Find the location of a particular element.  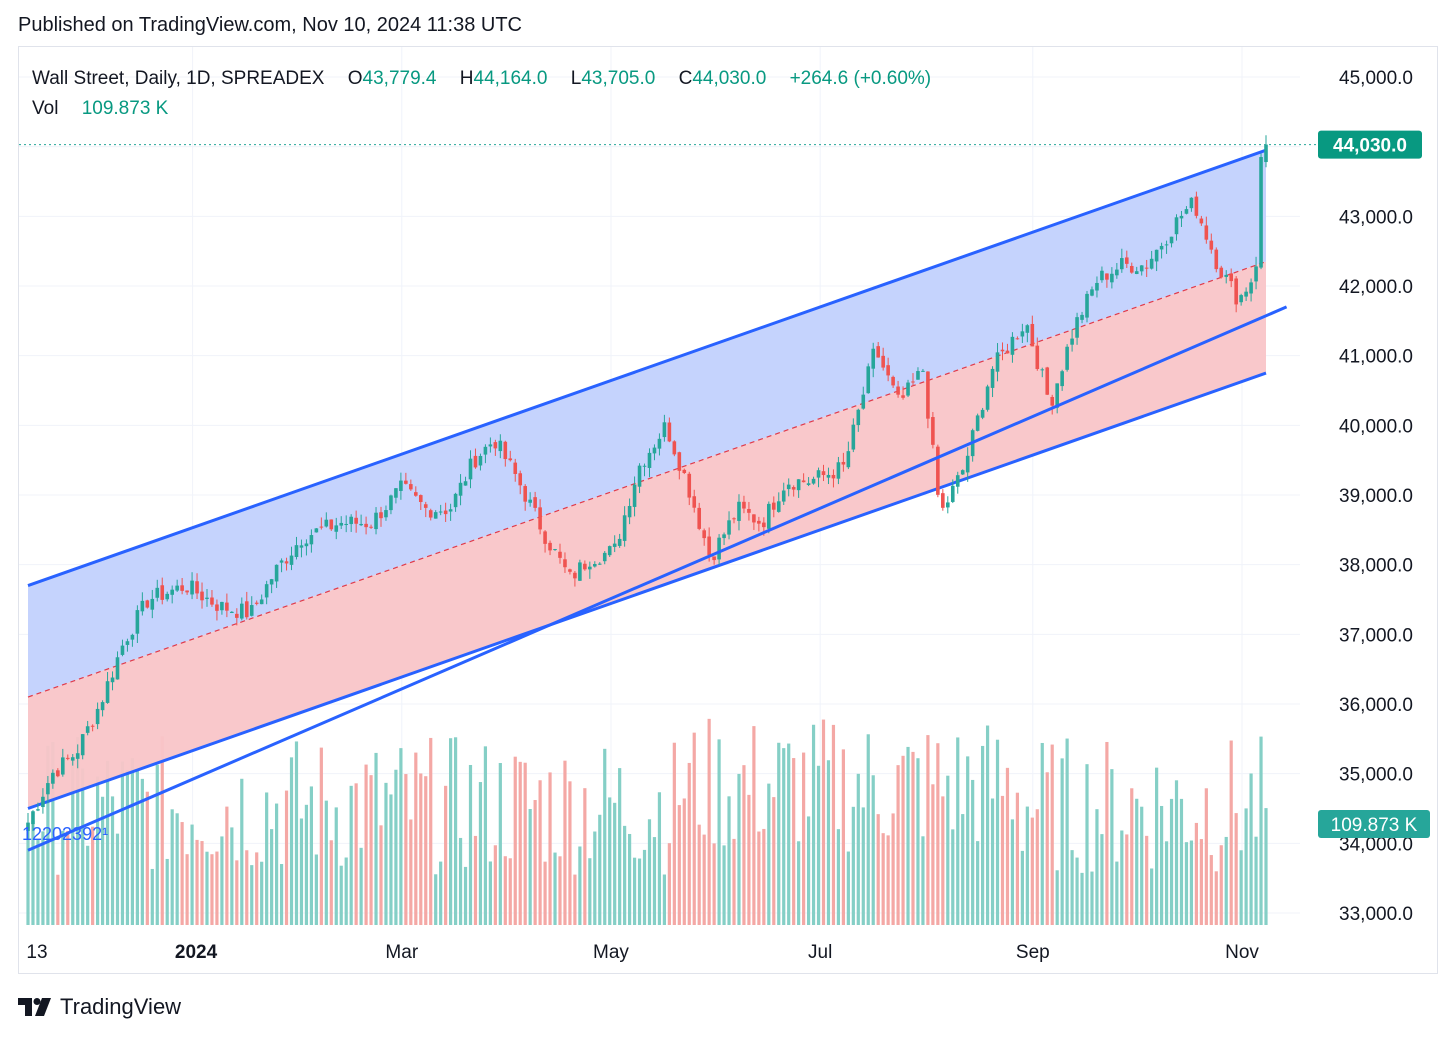

close-label: C is located at coordinates (685, 78).